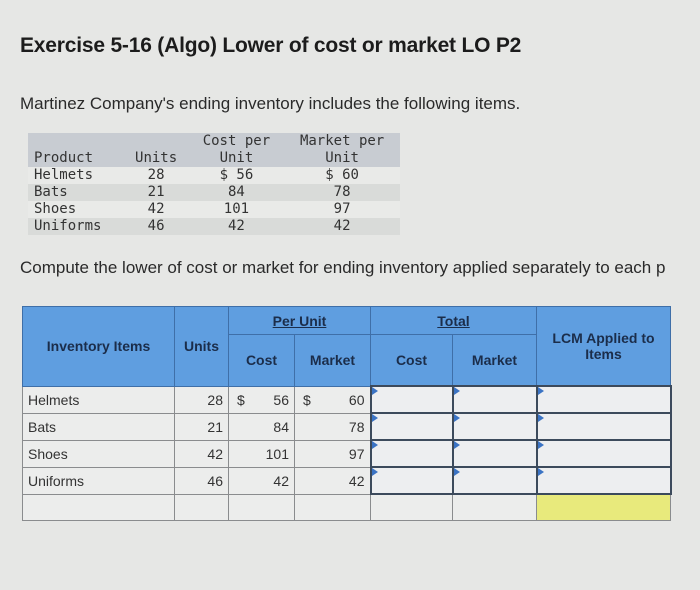 The image size is (700, 590). I want to click on header-cost-per-unit: Cost per Unit, so click(236, 150).